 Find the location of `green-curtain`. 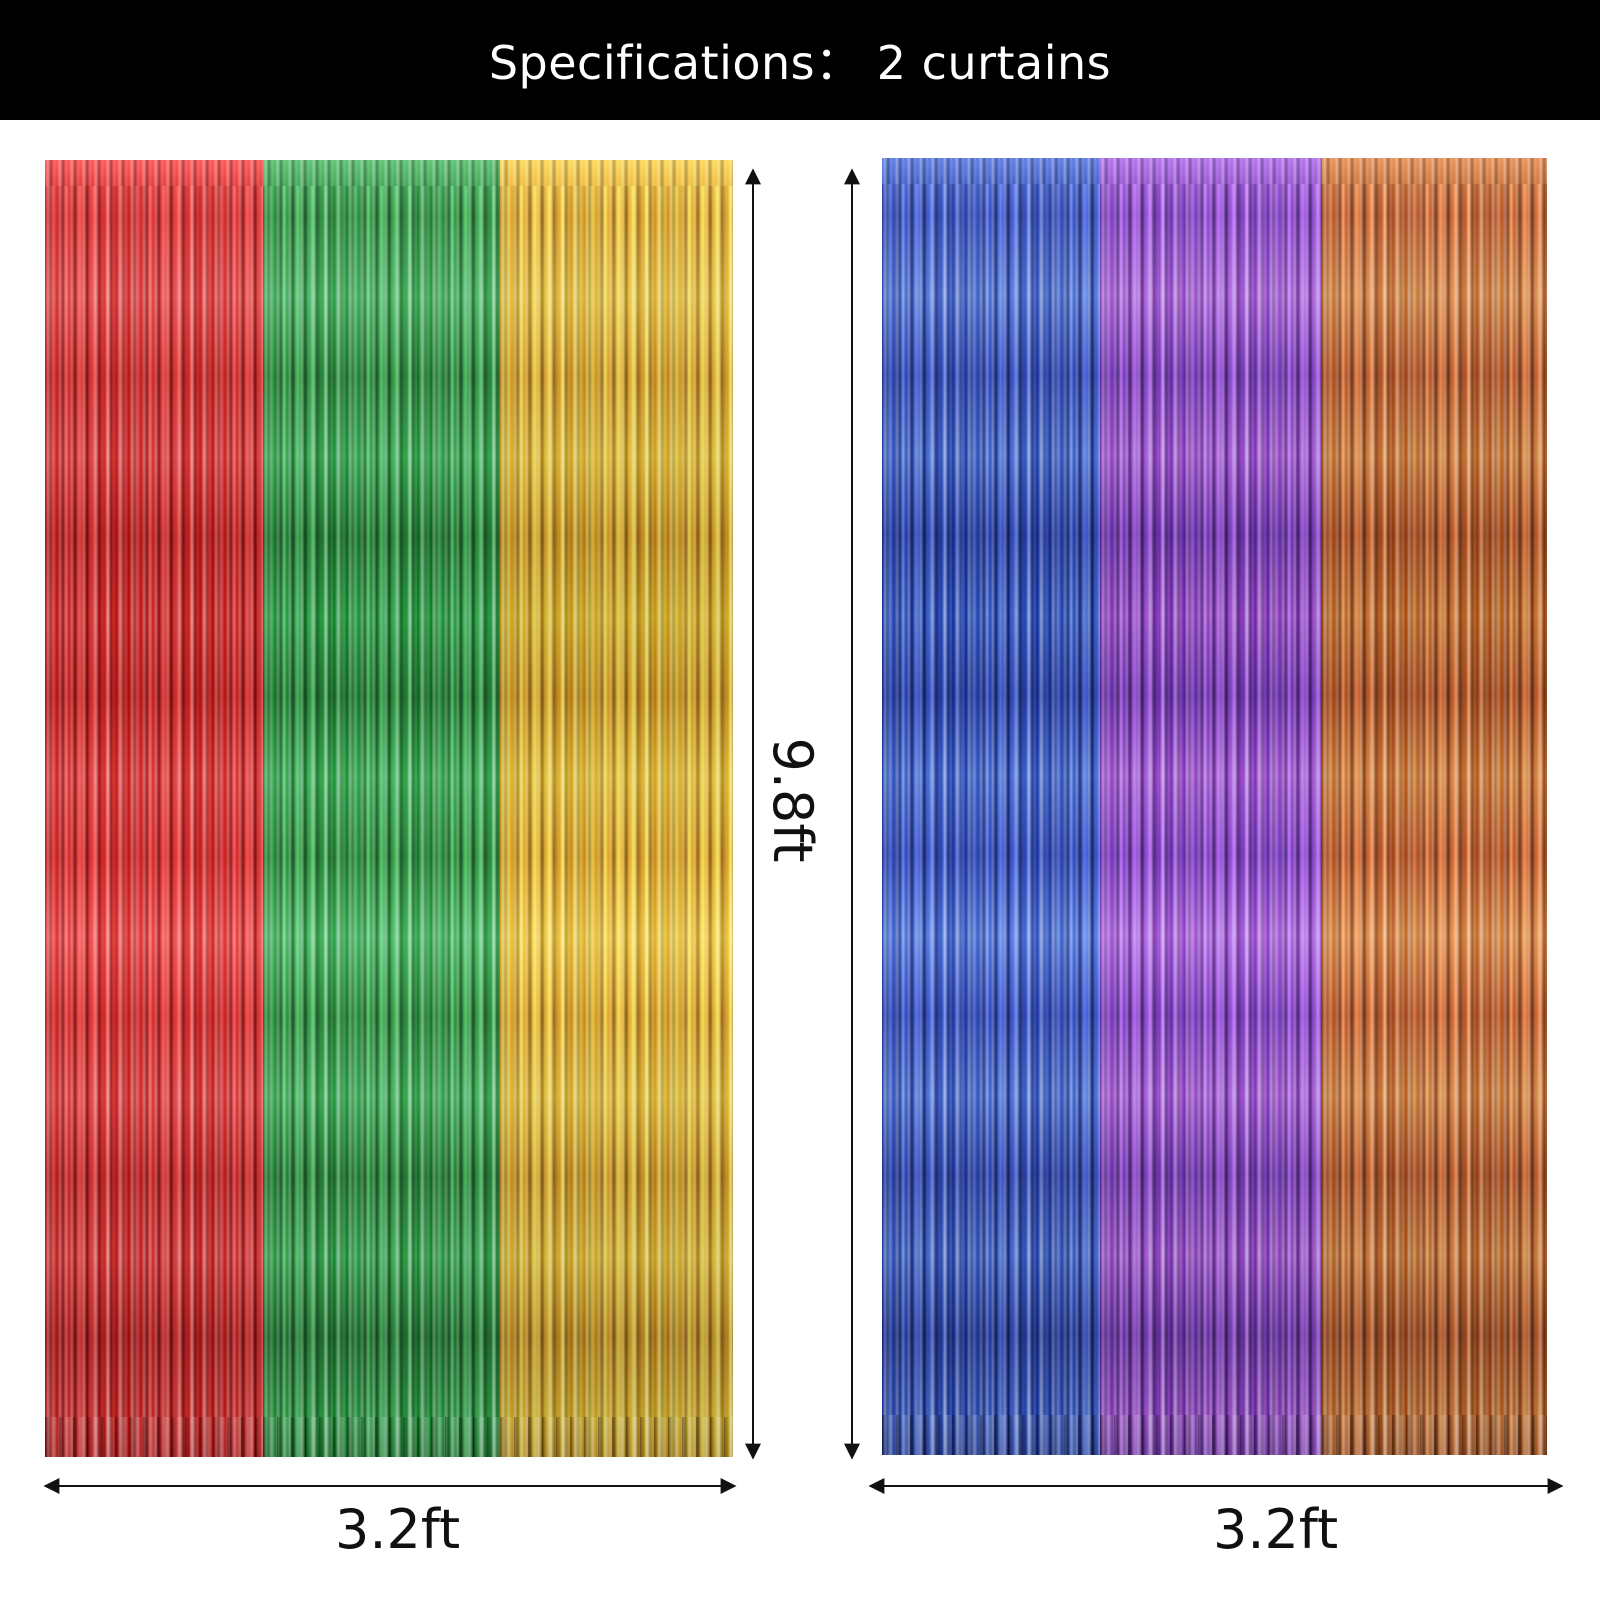

green-curtain is located at coordinates (383, 808).